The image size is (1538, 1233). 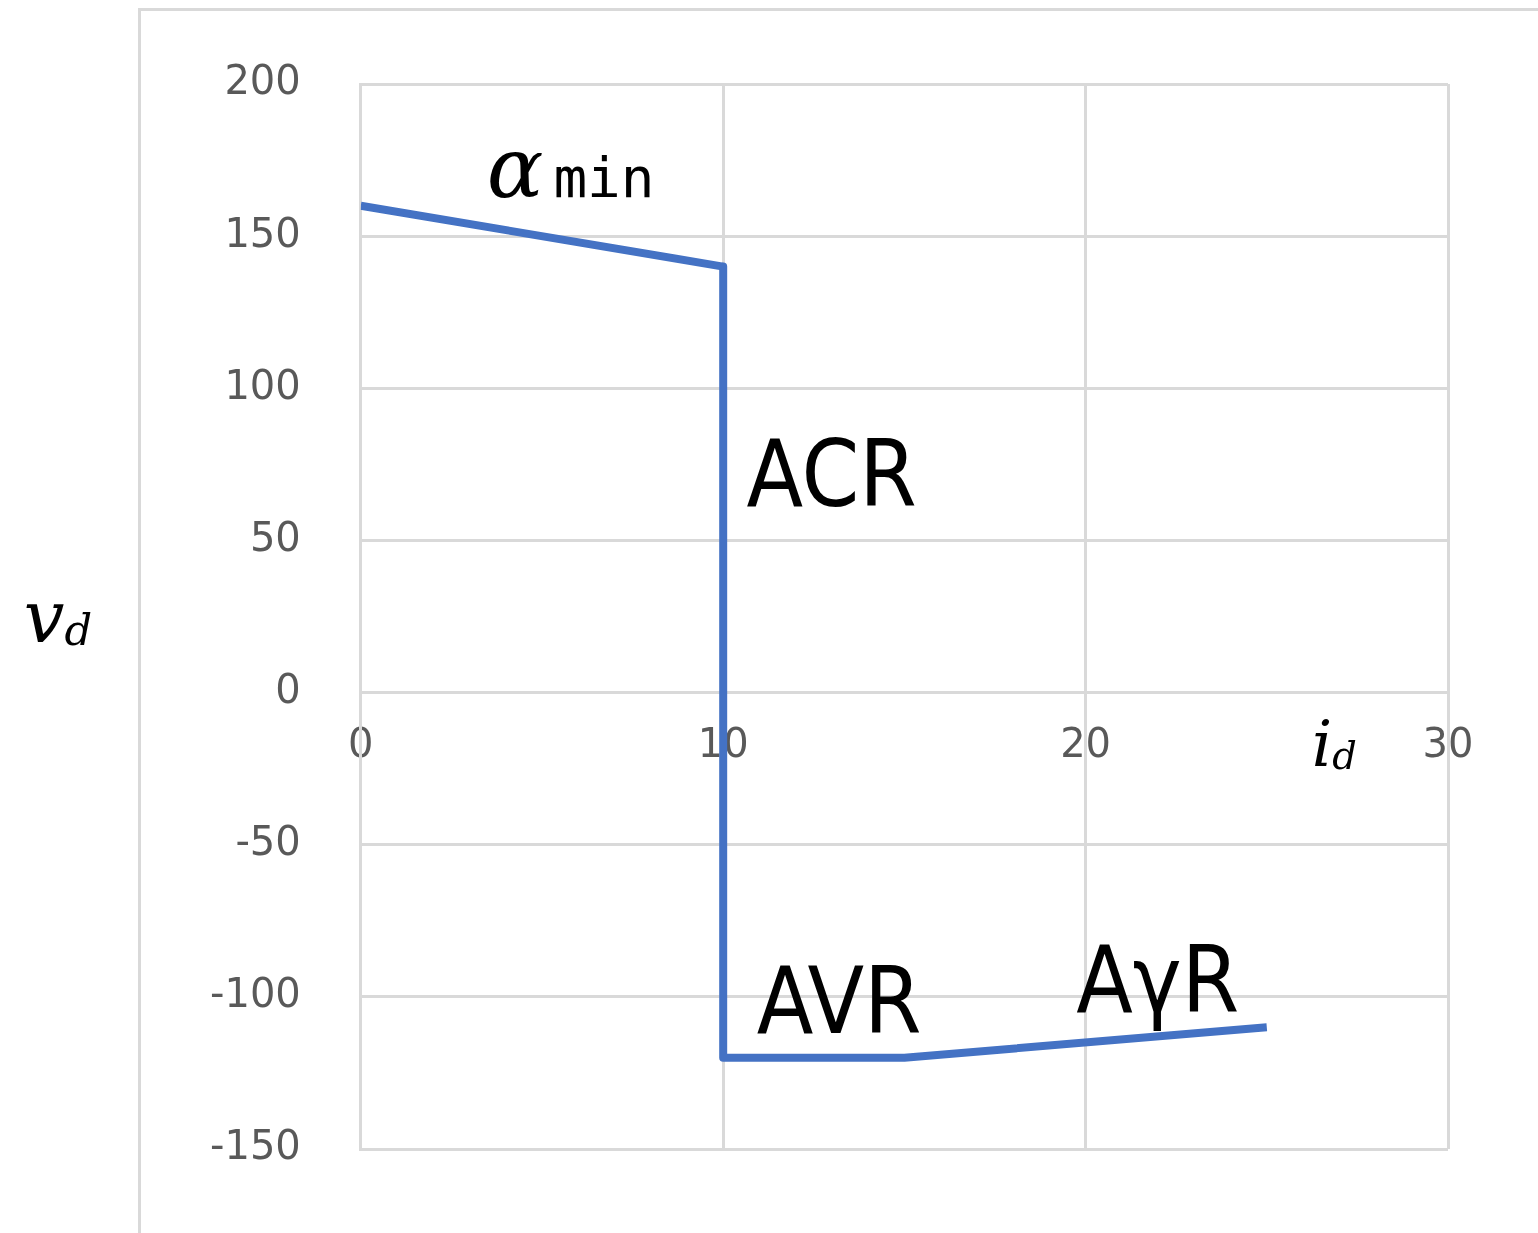 I want to click on x-tick-label: 20, so click(x=1086, y=742).